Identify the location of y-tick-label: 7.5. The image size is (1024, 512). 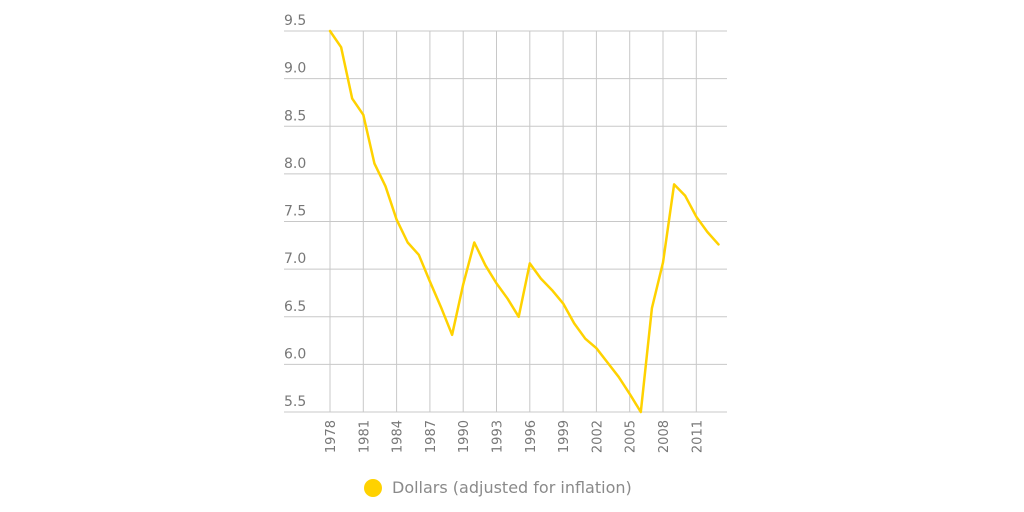
(295, 212).